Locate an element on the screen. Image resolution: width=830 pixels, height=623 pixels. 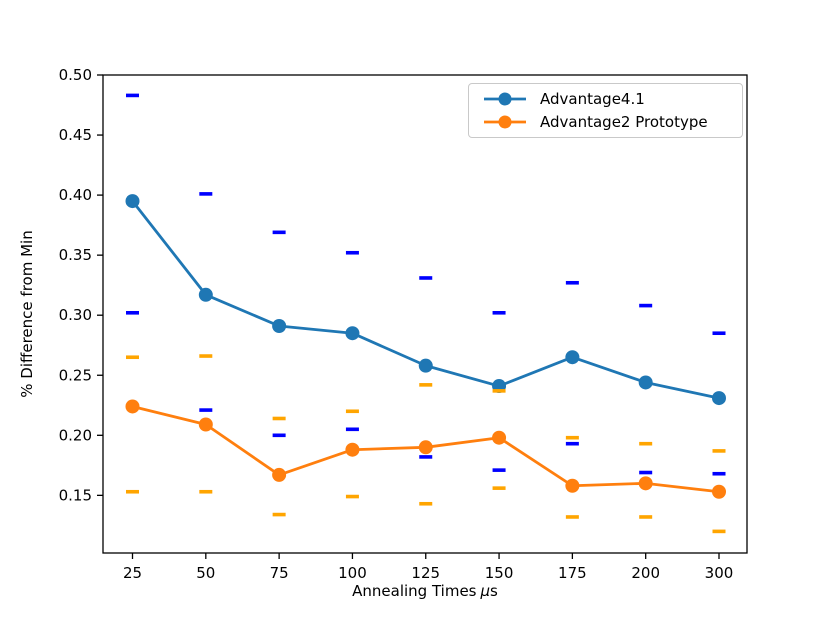
y-axis-label: % Difference from Min is located at coordinates (27, 314).